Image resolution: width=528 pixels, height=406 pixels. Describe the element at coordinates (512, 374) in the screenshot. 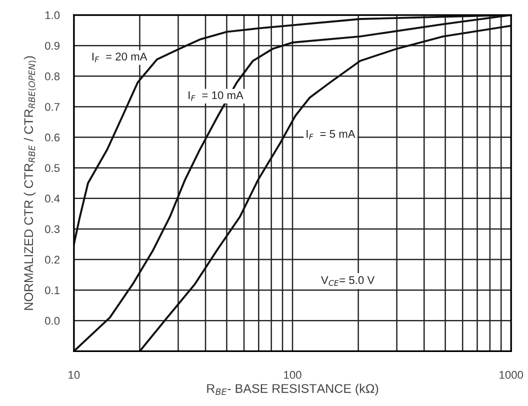

I see `x-tick-label: 1000` at that location.